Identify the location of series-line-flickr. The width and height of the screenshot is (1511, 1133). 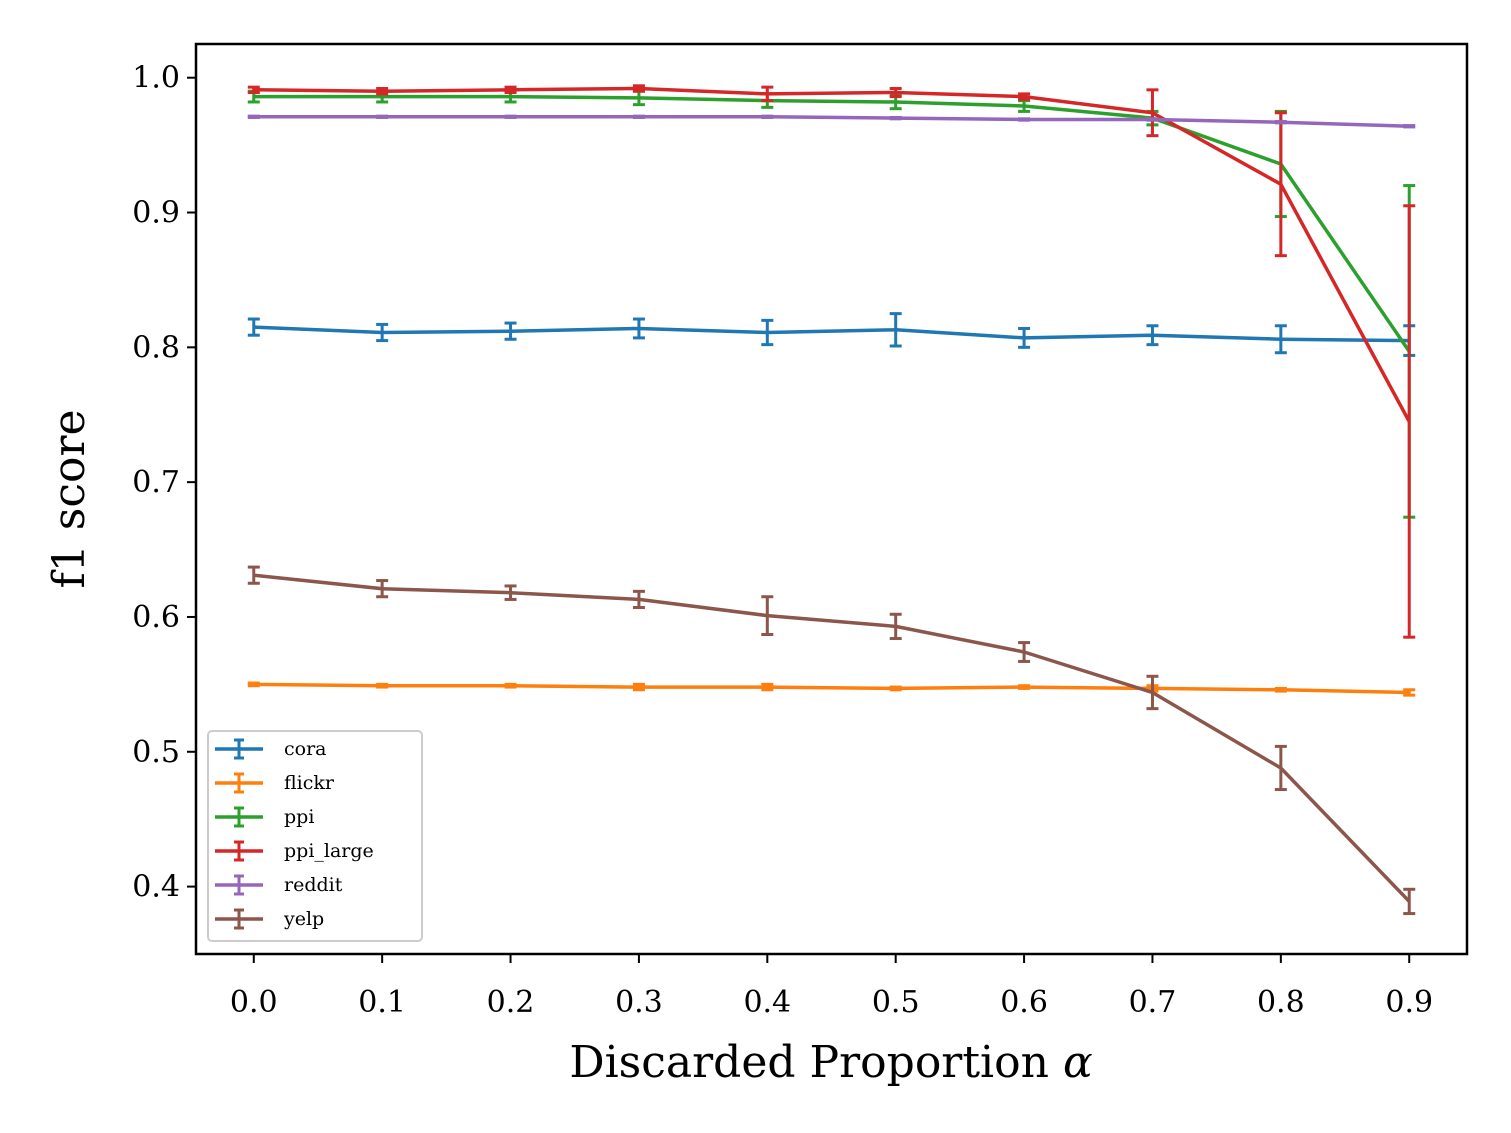
(831, 688).